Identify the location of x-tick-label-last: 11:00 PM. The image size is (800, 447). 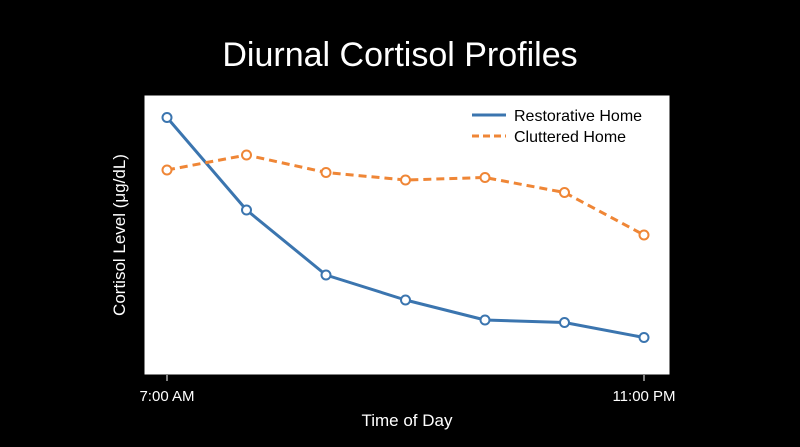
(643, 396).